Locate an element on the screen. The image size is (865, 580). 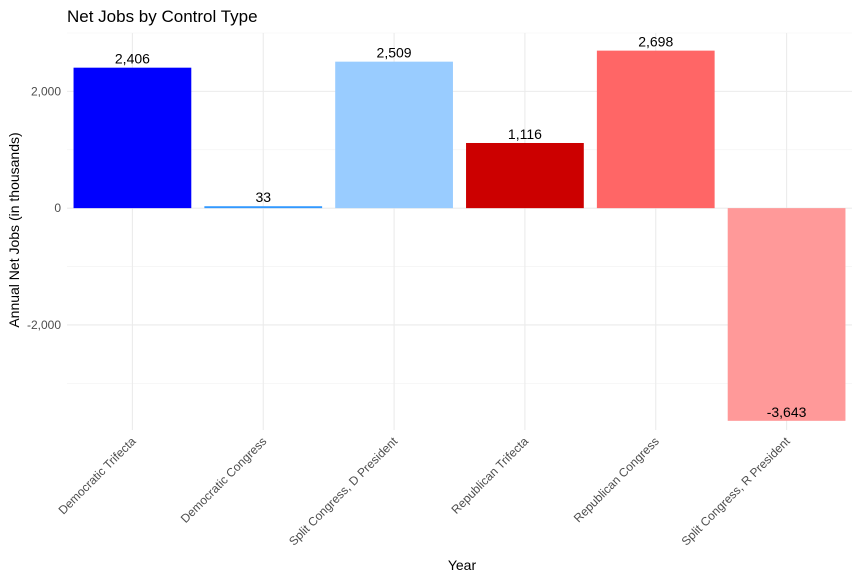
bar-value-label: -3,643 is located at coordinates (787, 412).